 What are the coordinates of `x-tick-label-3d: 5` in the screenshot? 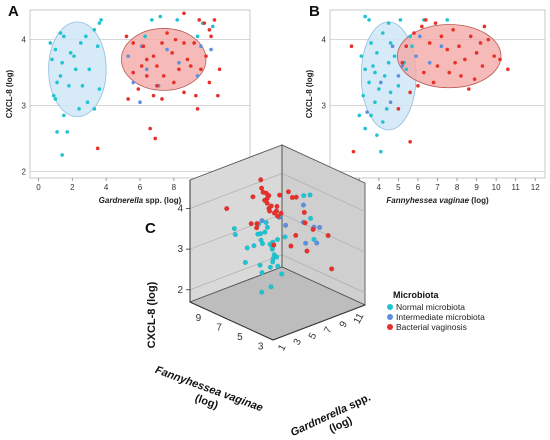 It's located at (240, 337).